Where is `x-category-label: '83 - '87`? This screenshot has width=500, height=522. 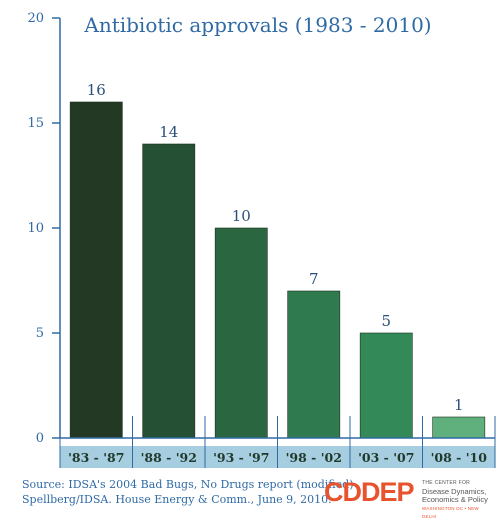 x-category-label: '83 - '87 is located at coordinates (96, 457).